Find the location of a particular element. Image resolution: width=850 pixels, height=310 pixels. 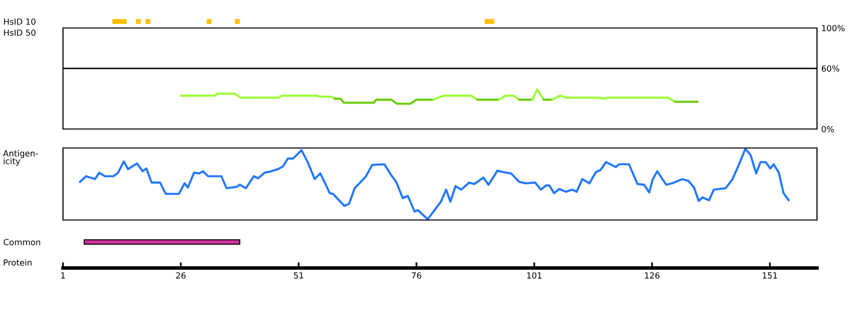

x-tick-label: 76 is located at coordinates (417, 275).